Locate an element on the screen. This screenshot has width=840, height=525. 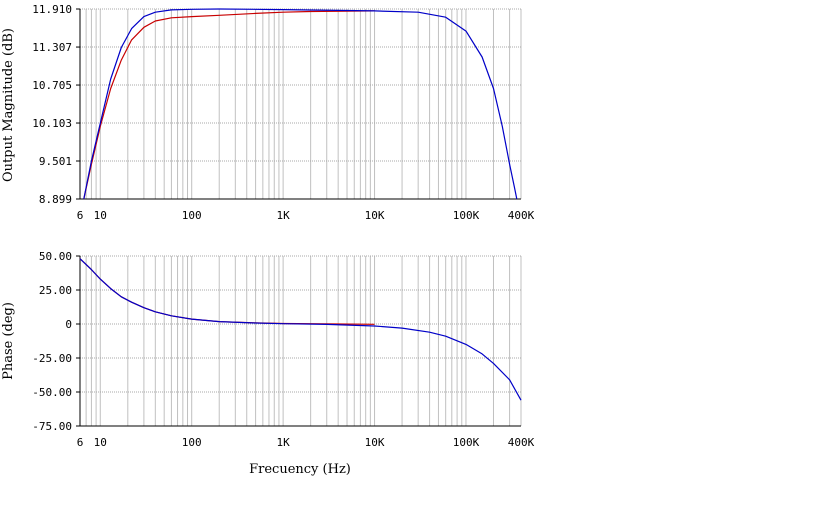
phase-y-axis-label: Phase (deg) is located at coordinates (8, 341).